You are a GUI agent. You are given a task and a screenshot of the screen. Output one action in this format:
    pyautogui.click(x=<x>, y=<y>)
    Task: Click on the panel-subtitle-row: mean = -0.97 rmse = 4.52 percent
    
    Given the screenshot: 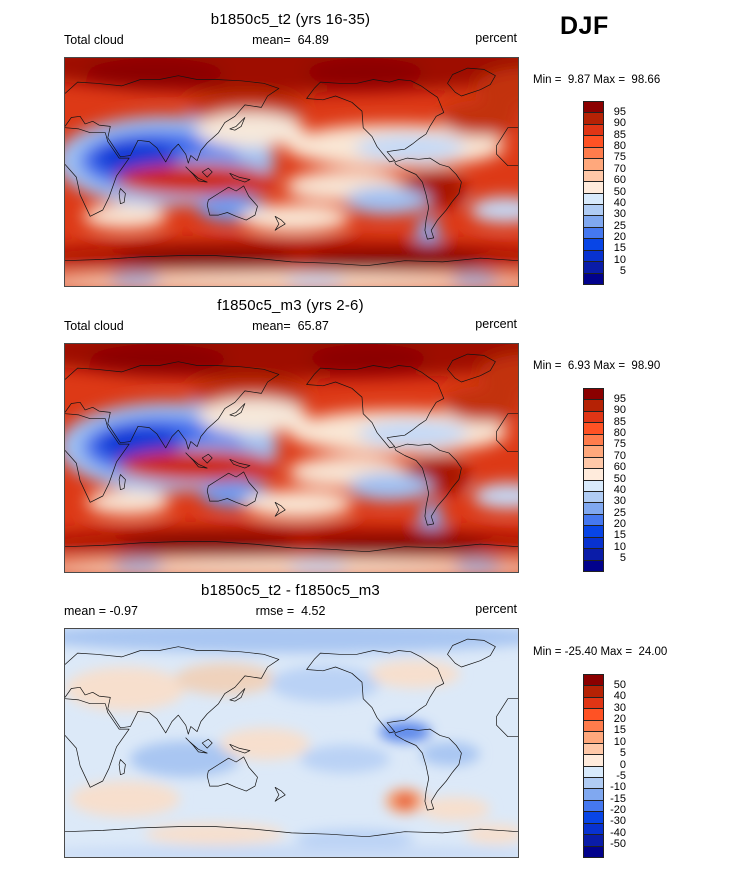 What is the action you would take?
    pyautogui.click(x=290, y=610)
    